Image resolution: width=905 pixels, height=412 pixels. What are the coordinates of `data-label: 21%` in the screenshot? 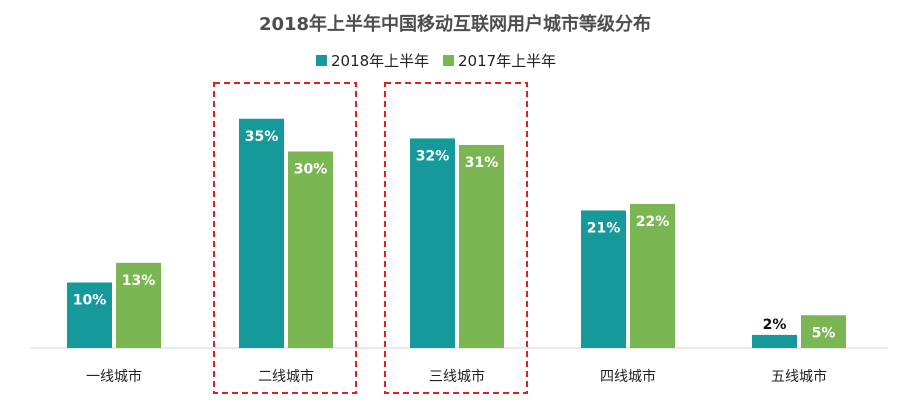 It's located at (604, 228).